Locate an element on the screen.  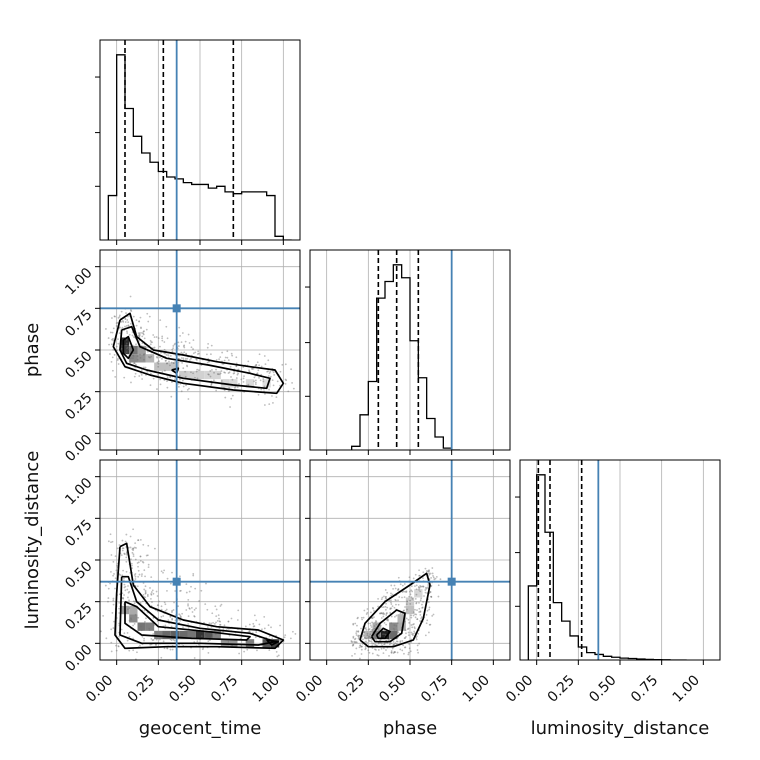
x-tick-label: 0.00 is located at coordinates (99, 688).